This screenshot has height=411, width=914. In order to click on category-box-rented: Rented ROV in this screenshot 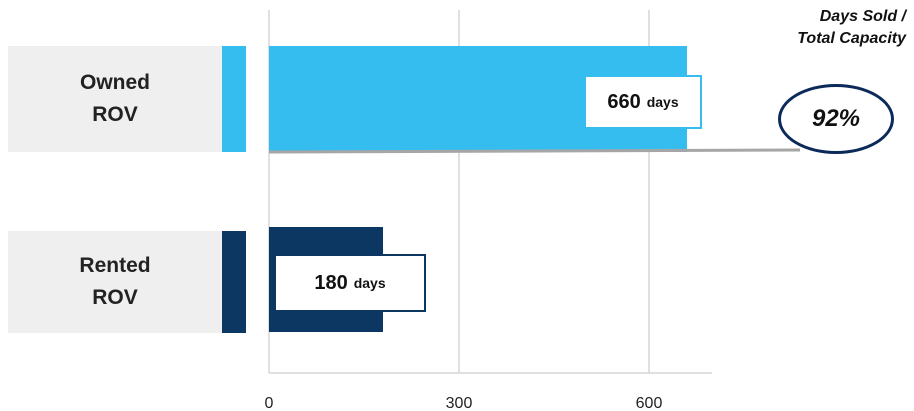, I will do `click(115, 282)`.